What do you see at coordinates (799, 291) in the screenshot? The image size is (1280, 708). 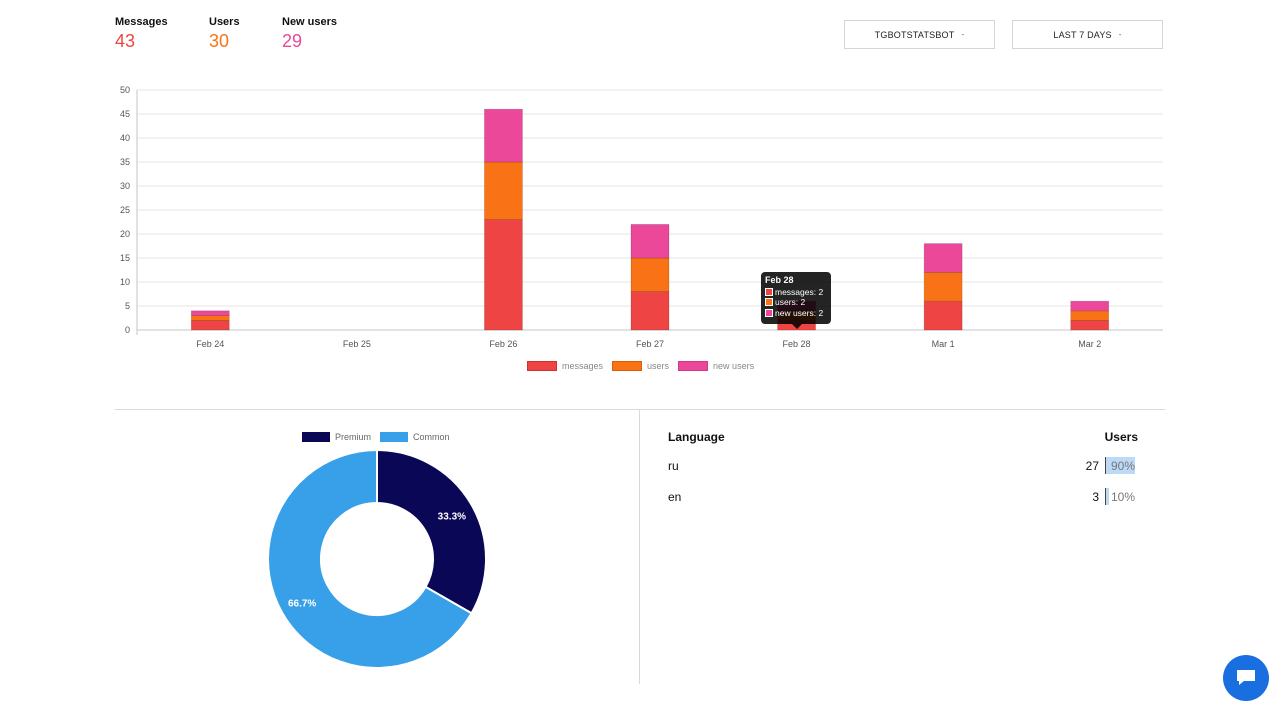 I see `tooltip-text-messages: messages: 2` at bounding box center [799, 291].